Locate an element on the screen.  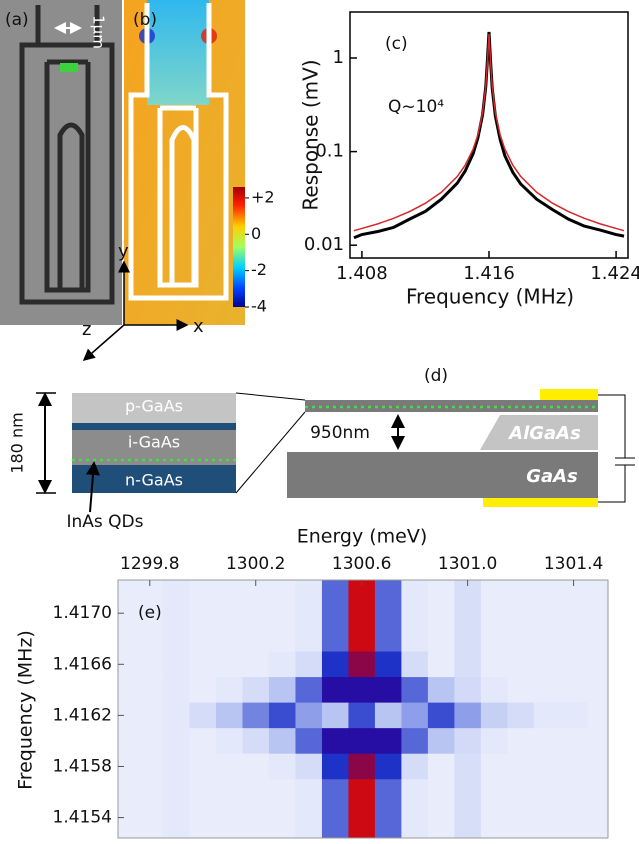
layer-label: i-GaAs is located at coordinates (154, 442).